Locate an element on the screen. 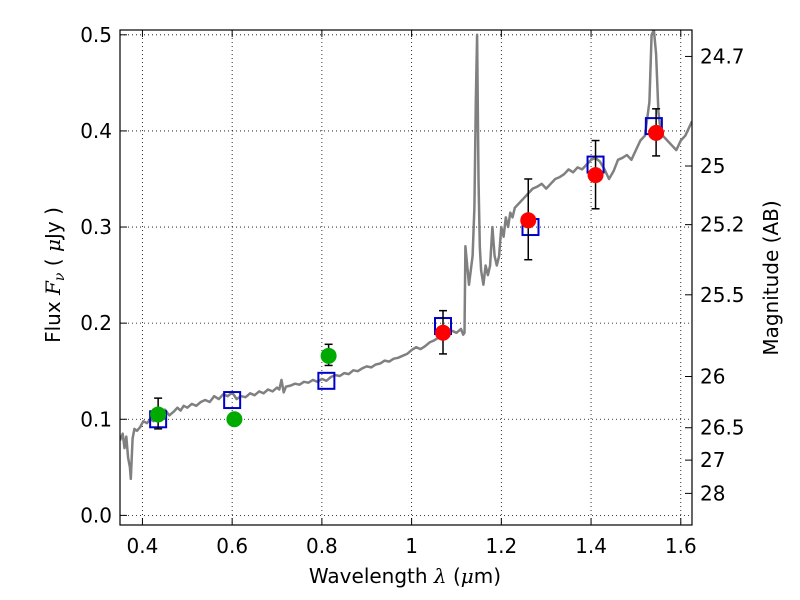 This screenshot has height=600, width=800. y-axis-right-title: Magnitude (AB) is located at coordinates (771, 277).